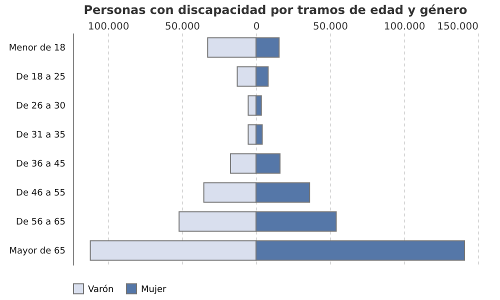  Describe the element at coordinates (41, 193) in the screenshot. I see `y-tick-label: De 46 a 55` at that location.